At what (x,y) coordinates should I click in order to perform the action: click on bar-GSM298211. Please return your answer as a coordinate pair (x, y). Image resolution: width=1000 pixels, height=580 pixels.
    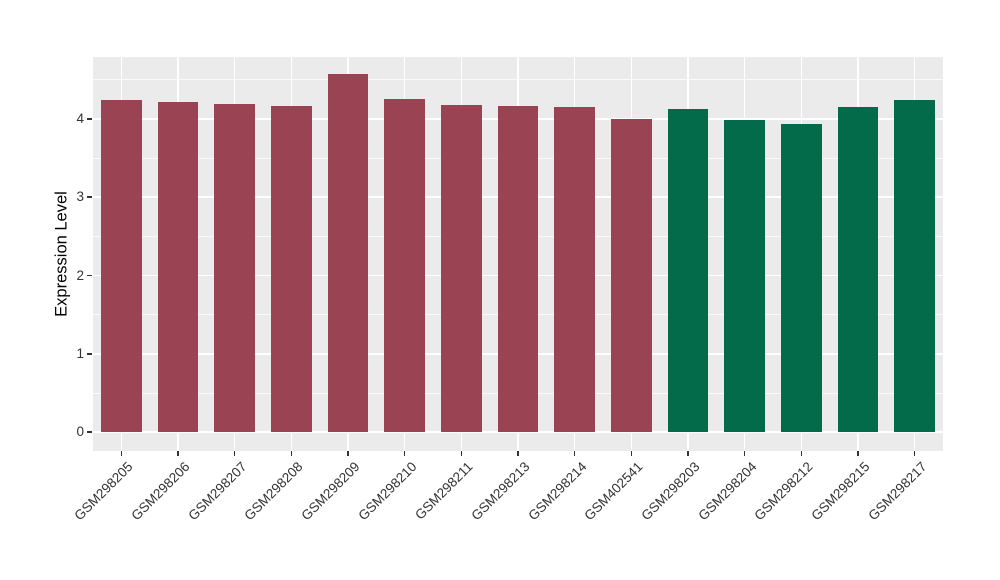
    Looking at the image, I should click on (461, 268).